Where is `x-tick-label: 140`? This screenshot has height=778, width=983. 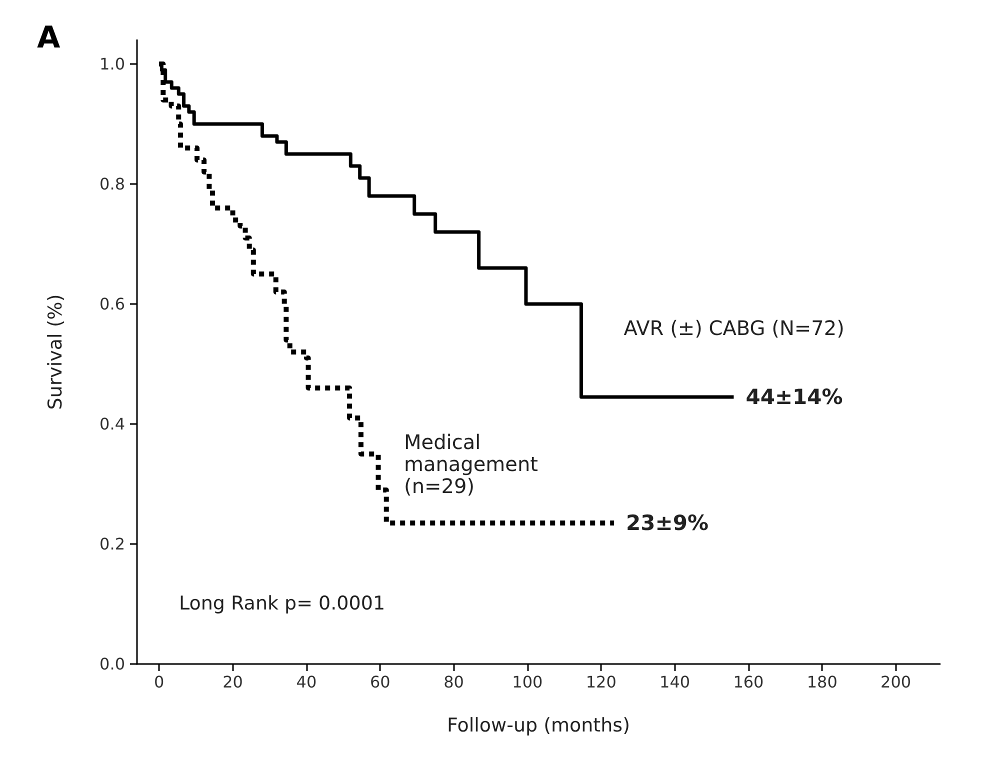 x-tick-label: 140 is located at coordinates (675, 682).